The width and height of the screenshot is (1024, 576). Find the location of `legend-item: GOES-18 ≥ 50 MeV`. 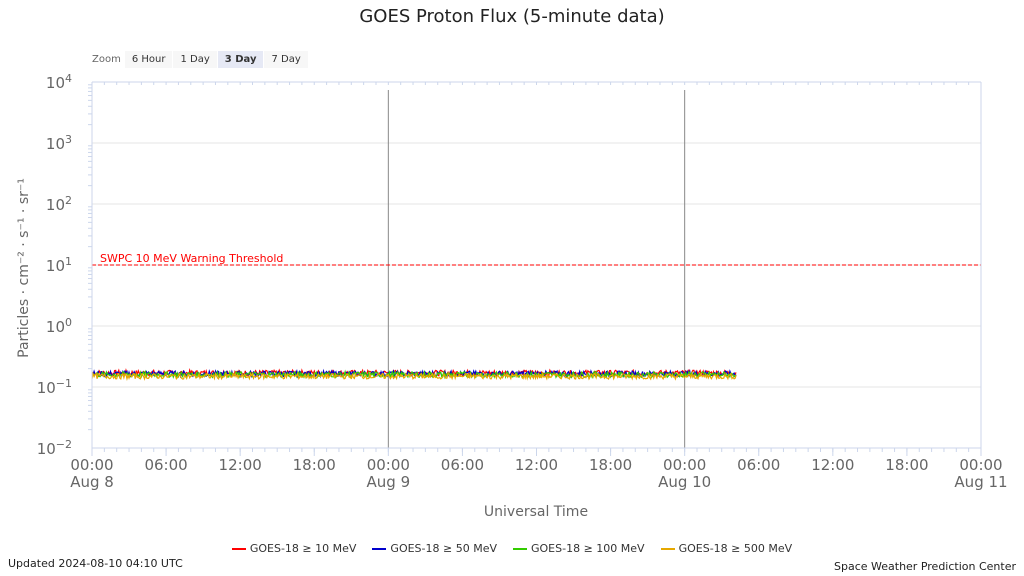

legend-item: GOES-18 ≥ 50 MeV is located at coordinates (434, 548).